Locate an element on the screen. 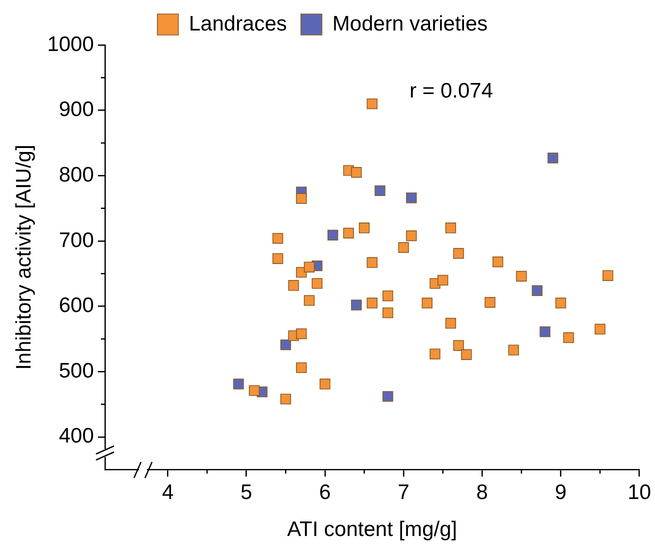 The height and width of the screenshot is (549, 655). y-tick-label: 600 is located at coordinates (76, 306).